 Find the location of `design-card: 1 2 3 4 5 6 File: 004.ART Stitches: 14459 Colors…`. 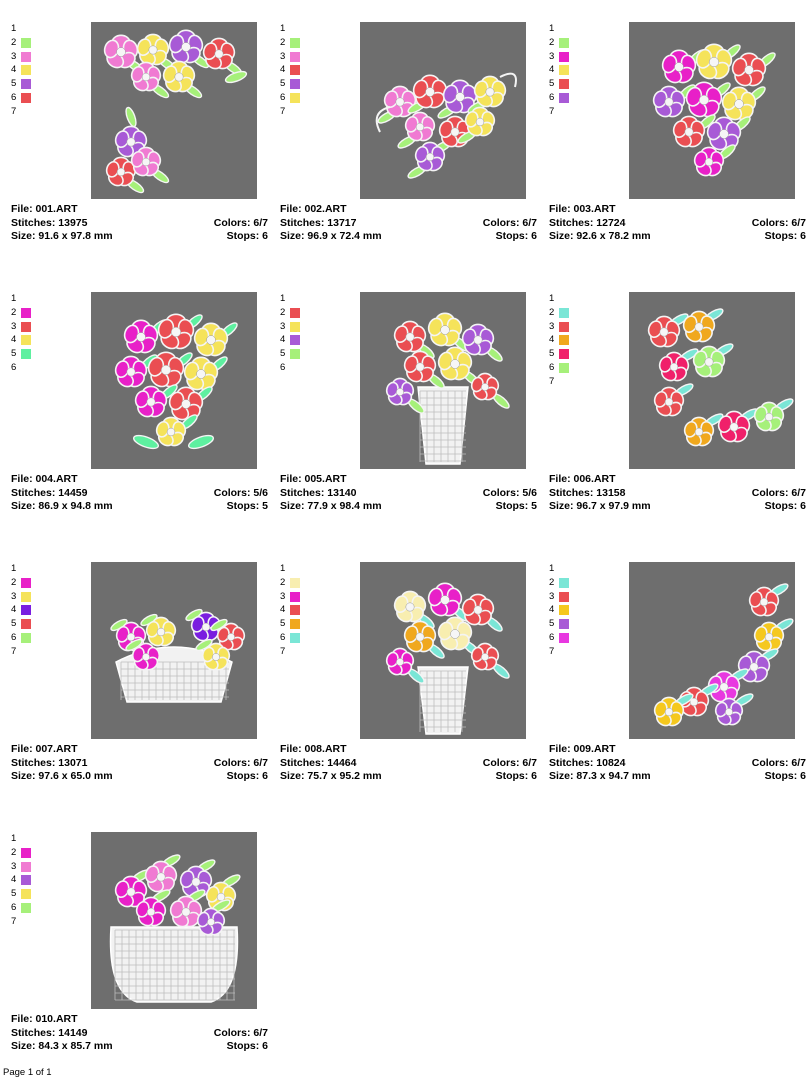

design-card: 1 2 3 4 5 6 File: 004.ART Stitches: 14459 Colors… is located at coordinates (139, 414).